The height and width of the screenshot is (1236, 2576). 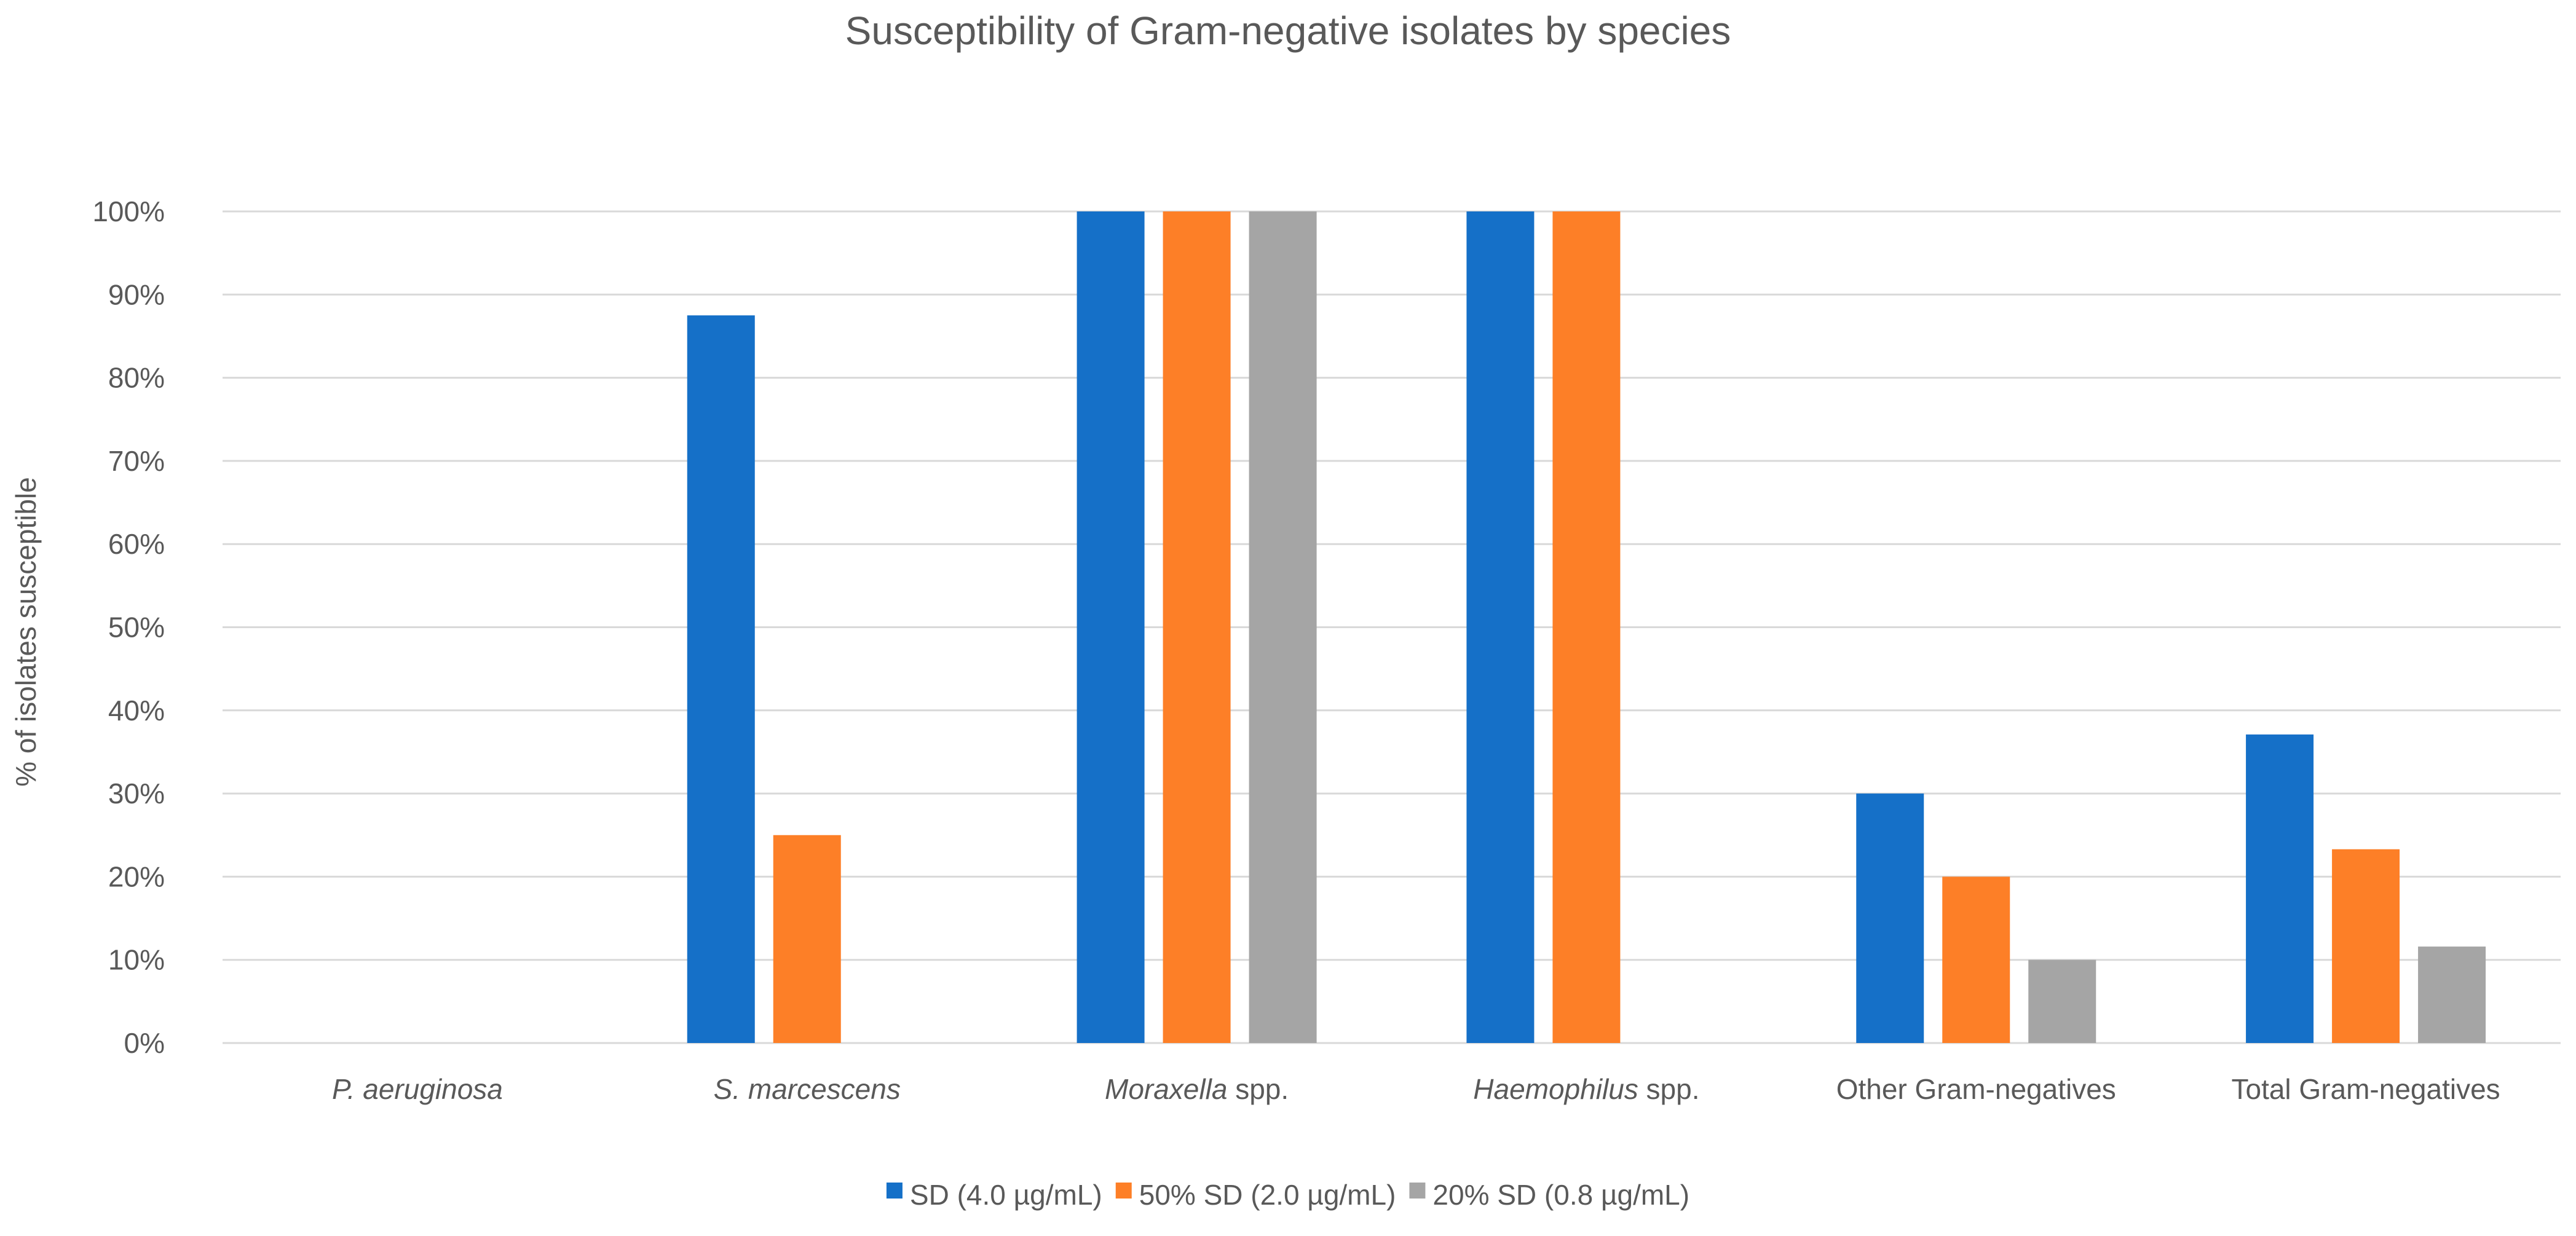 I want to click on legend-item: 50% SD (2.0 µg/mL), so click(x=1255, y=1195).